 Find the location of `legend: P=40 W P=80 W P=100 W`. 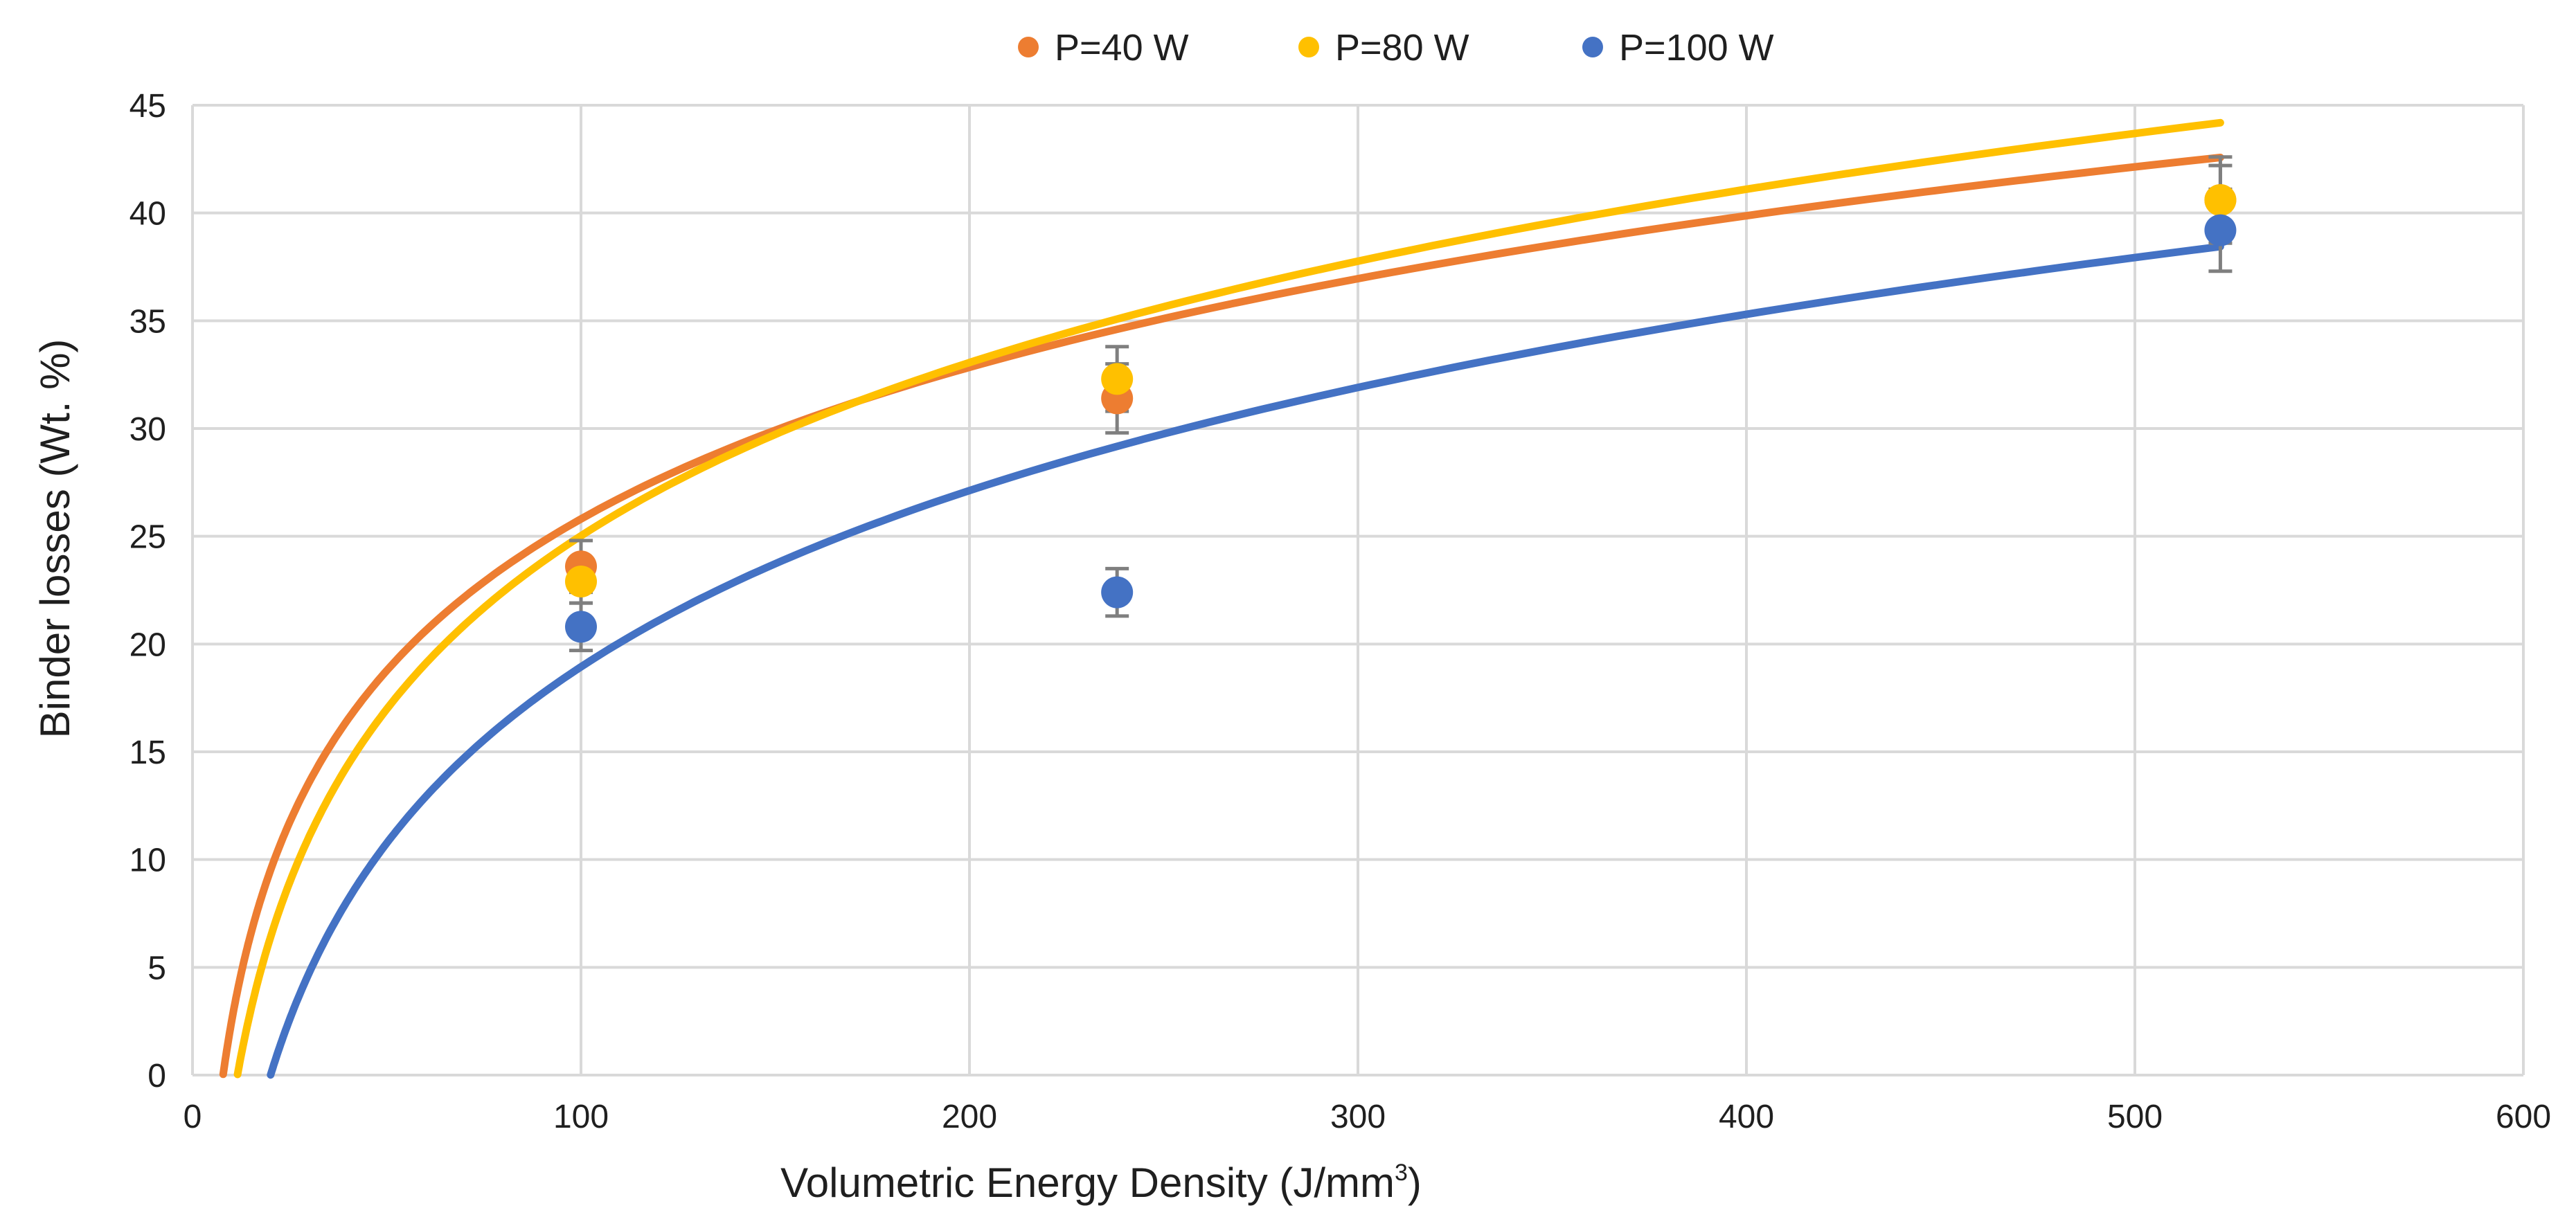

legend: P=40 W P=80 W P=100 W is located at coordinates (1396, 48).